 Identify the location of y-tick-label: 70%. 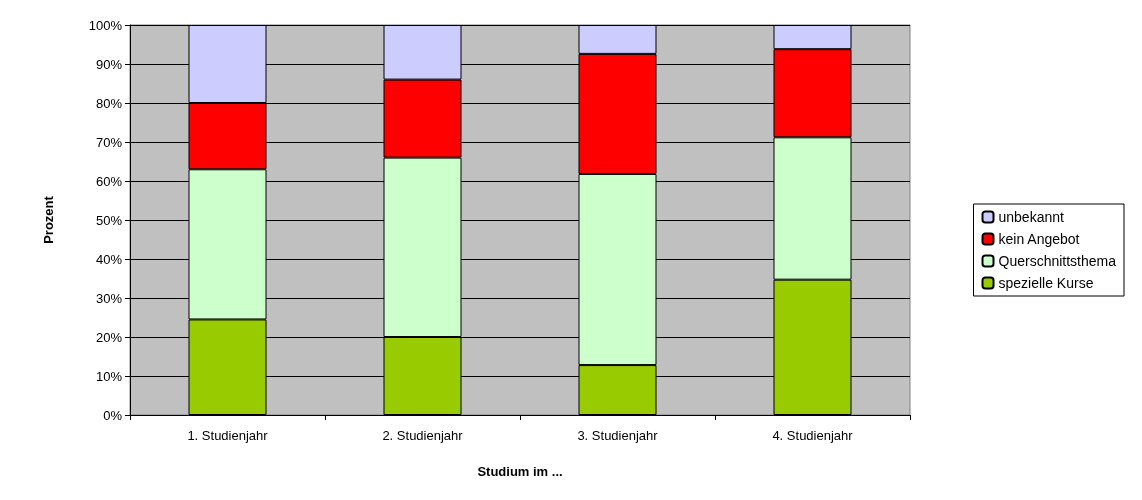
(109, 142).